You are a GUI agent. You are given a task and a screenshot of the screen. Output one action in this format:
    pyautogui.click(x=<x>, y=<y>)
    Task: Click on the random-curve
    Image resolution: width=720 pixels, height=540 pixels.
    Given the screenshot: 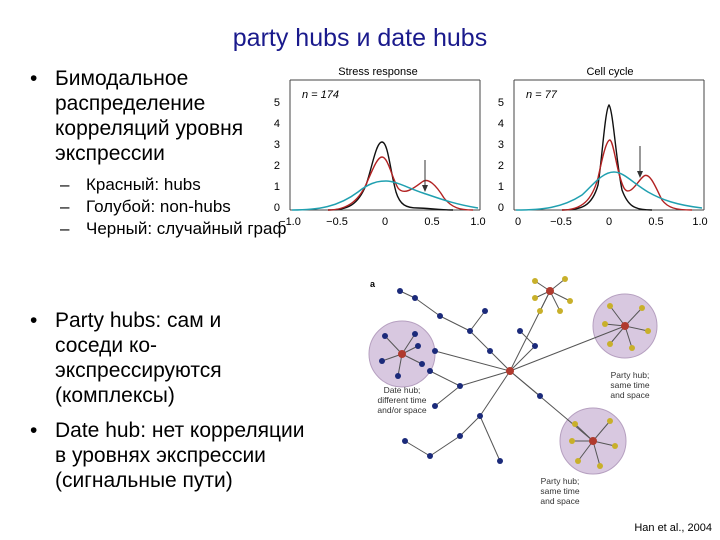 What is the action you would take?
    pyautogui.click(x=607, y=157)
    